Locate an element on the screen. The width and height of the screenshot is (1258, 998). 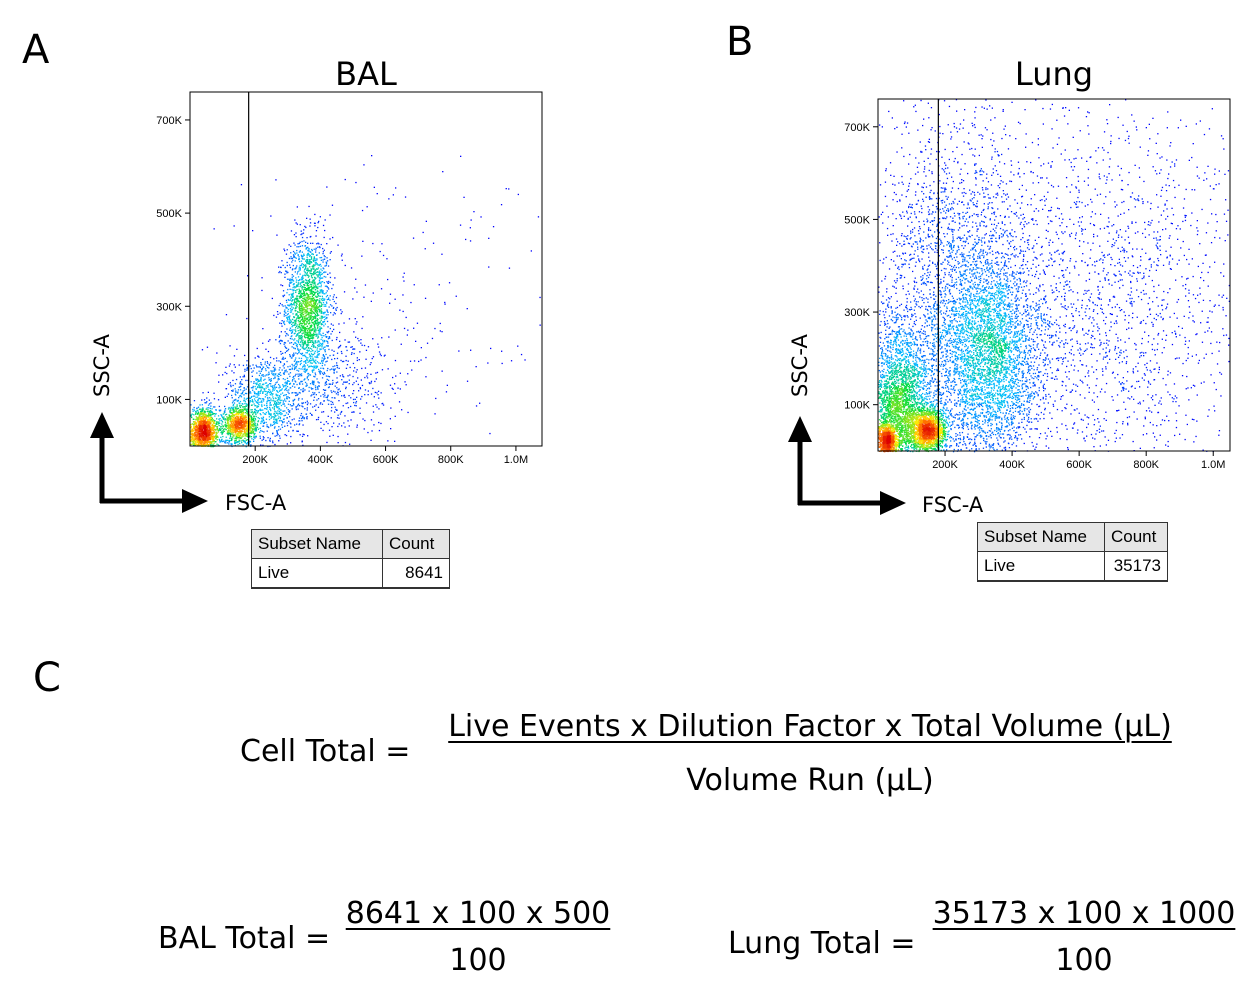
bal-table-subset-live: Live is located at coordinates (317, 573).